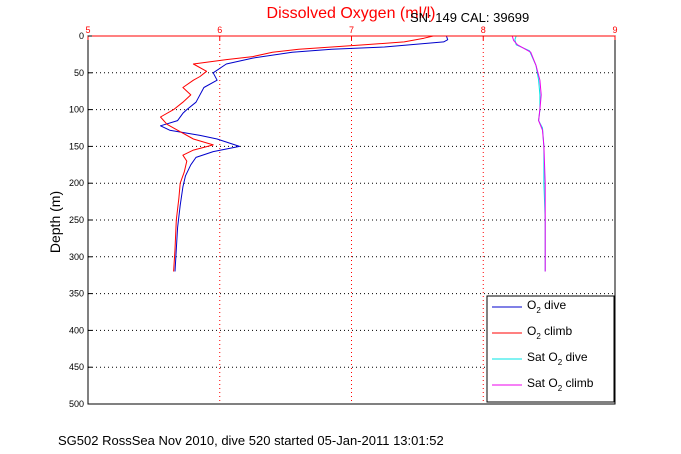 Image resolution: width=681 pixels, height=454 pixels. Describe the element at coordinates (76, 330) in the screenshot. I see `y-tick-label: 400` at that location.